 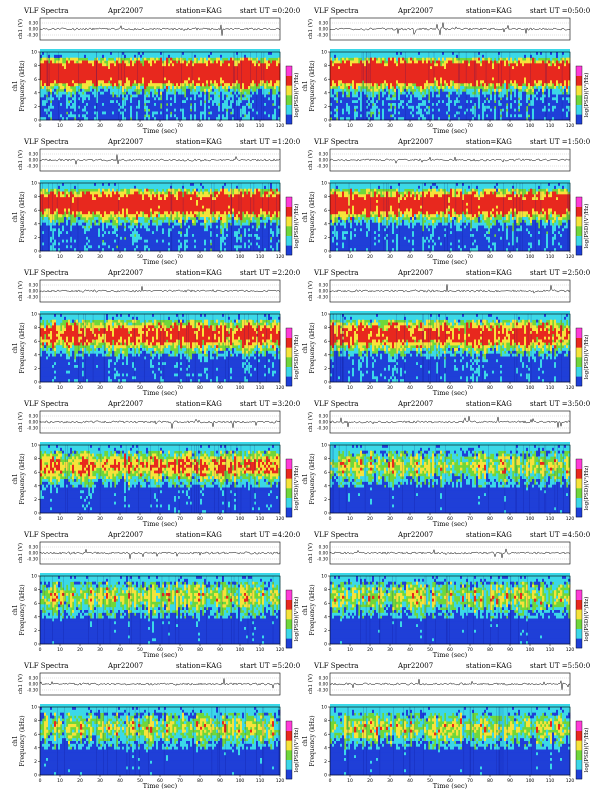 I want to click on y-tick-label: 0, so click(x=35, y=121).